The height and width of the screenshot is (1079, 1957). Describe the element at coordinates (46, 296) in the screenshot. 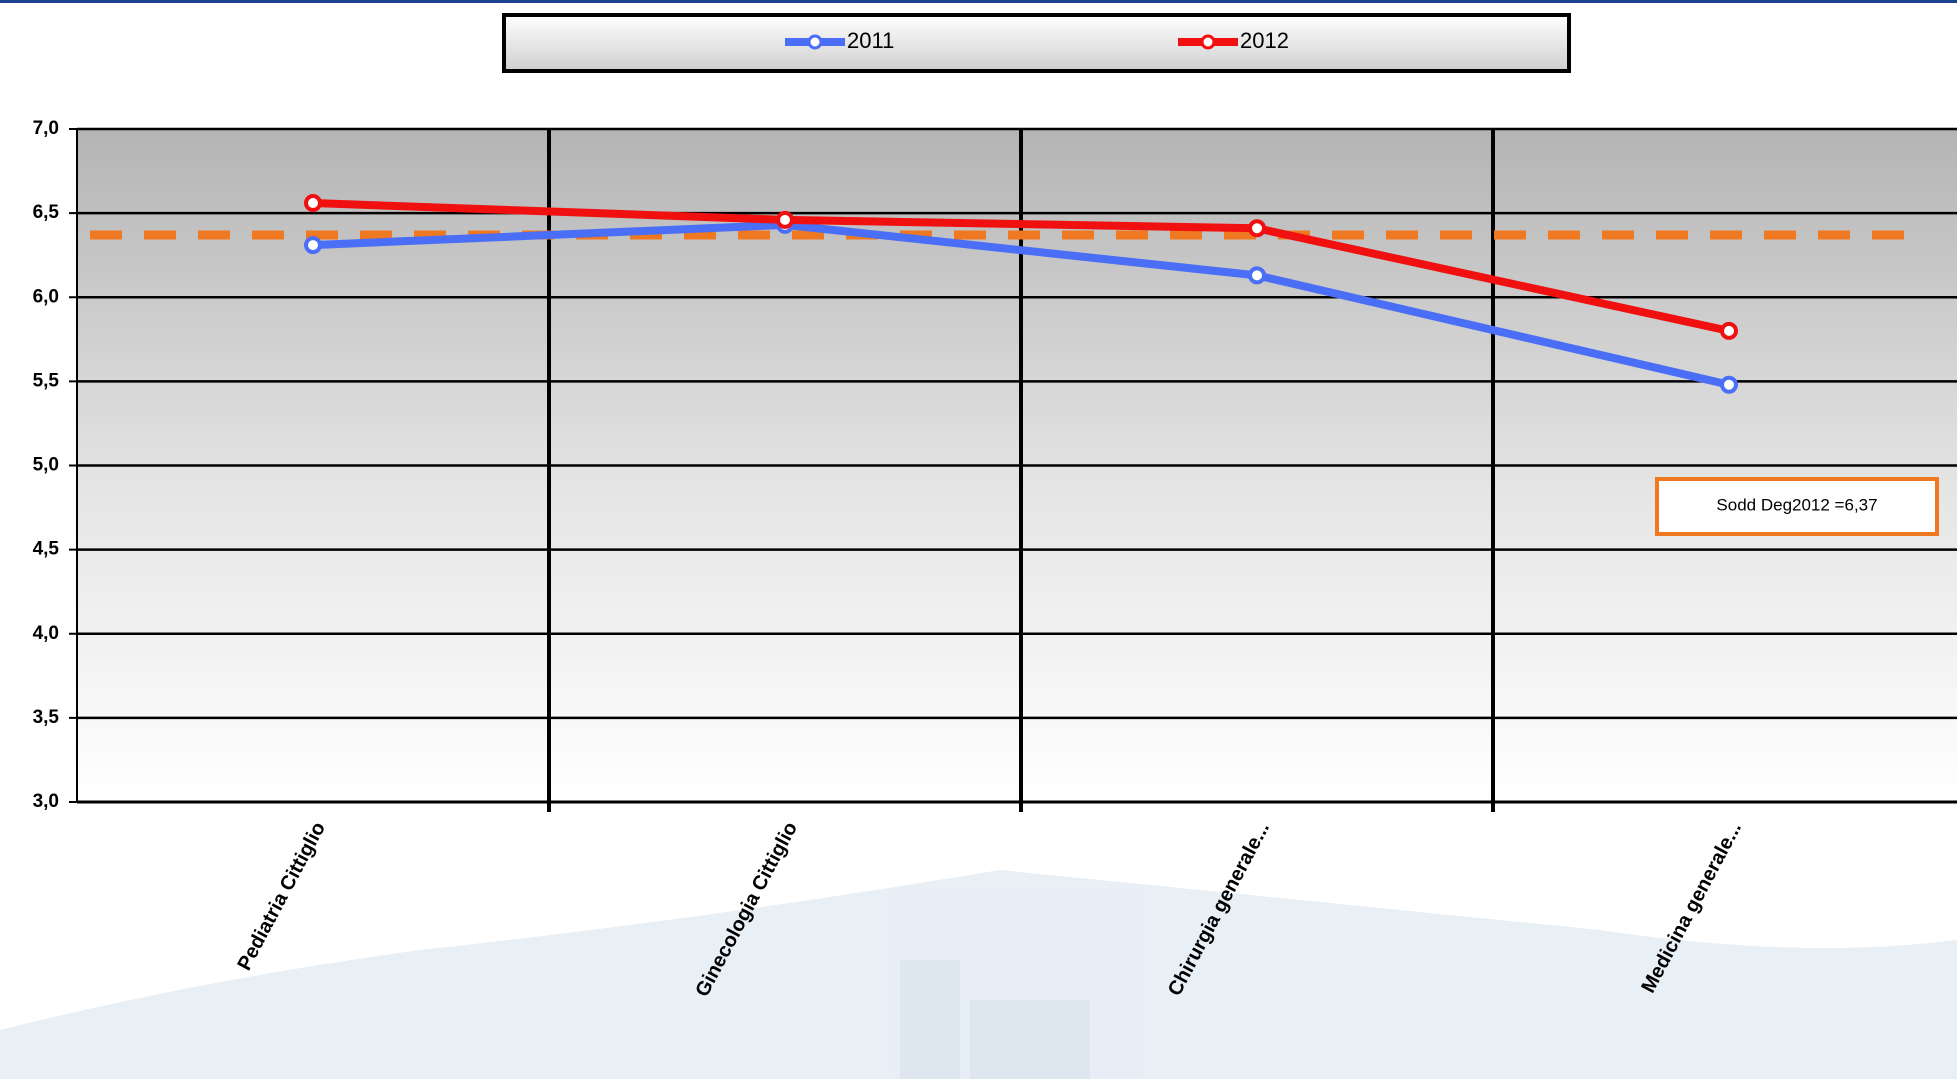

I see `y-tick-label: 6,0` at that location.